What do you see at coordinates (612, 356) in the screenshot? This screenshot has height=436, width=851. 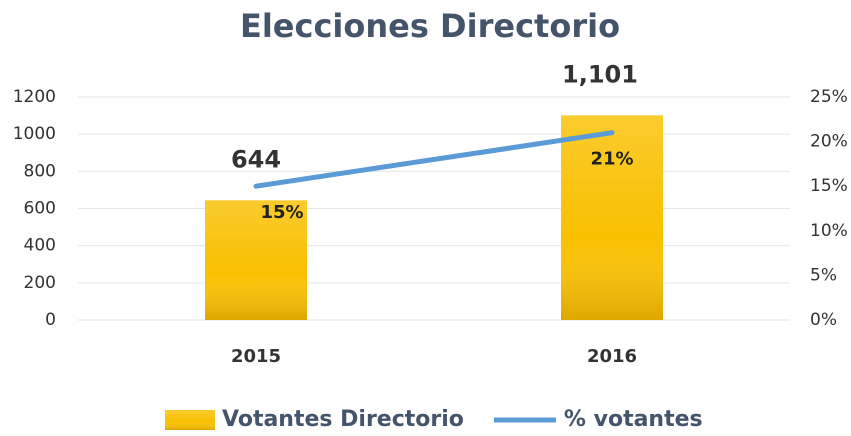 I see `x-tick-label: 2016` at bounding box center [612, 356].